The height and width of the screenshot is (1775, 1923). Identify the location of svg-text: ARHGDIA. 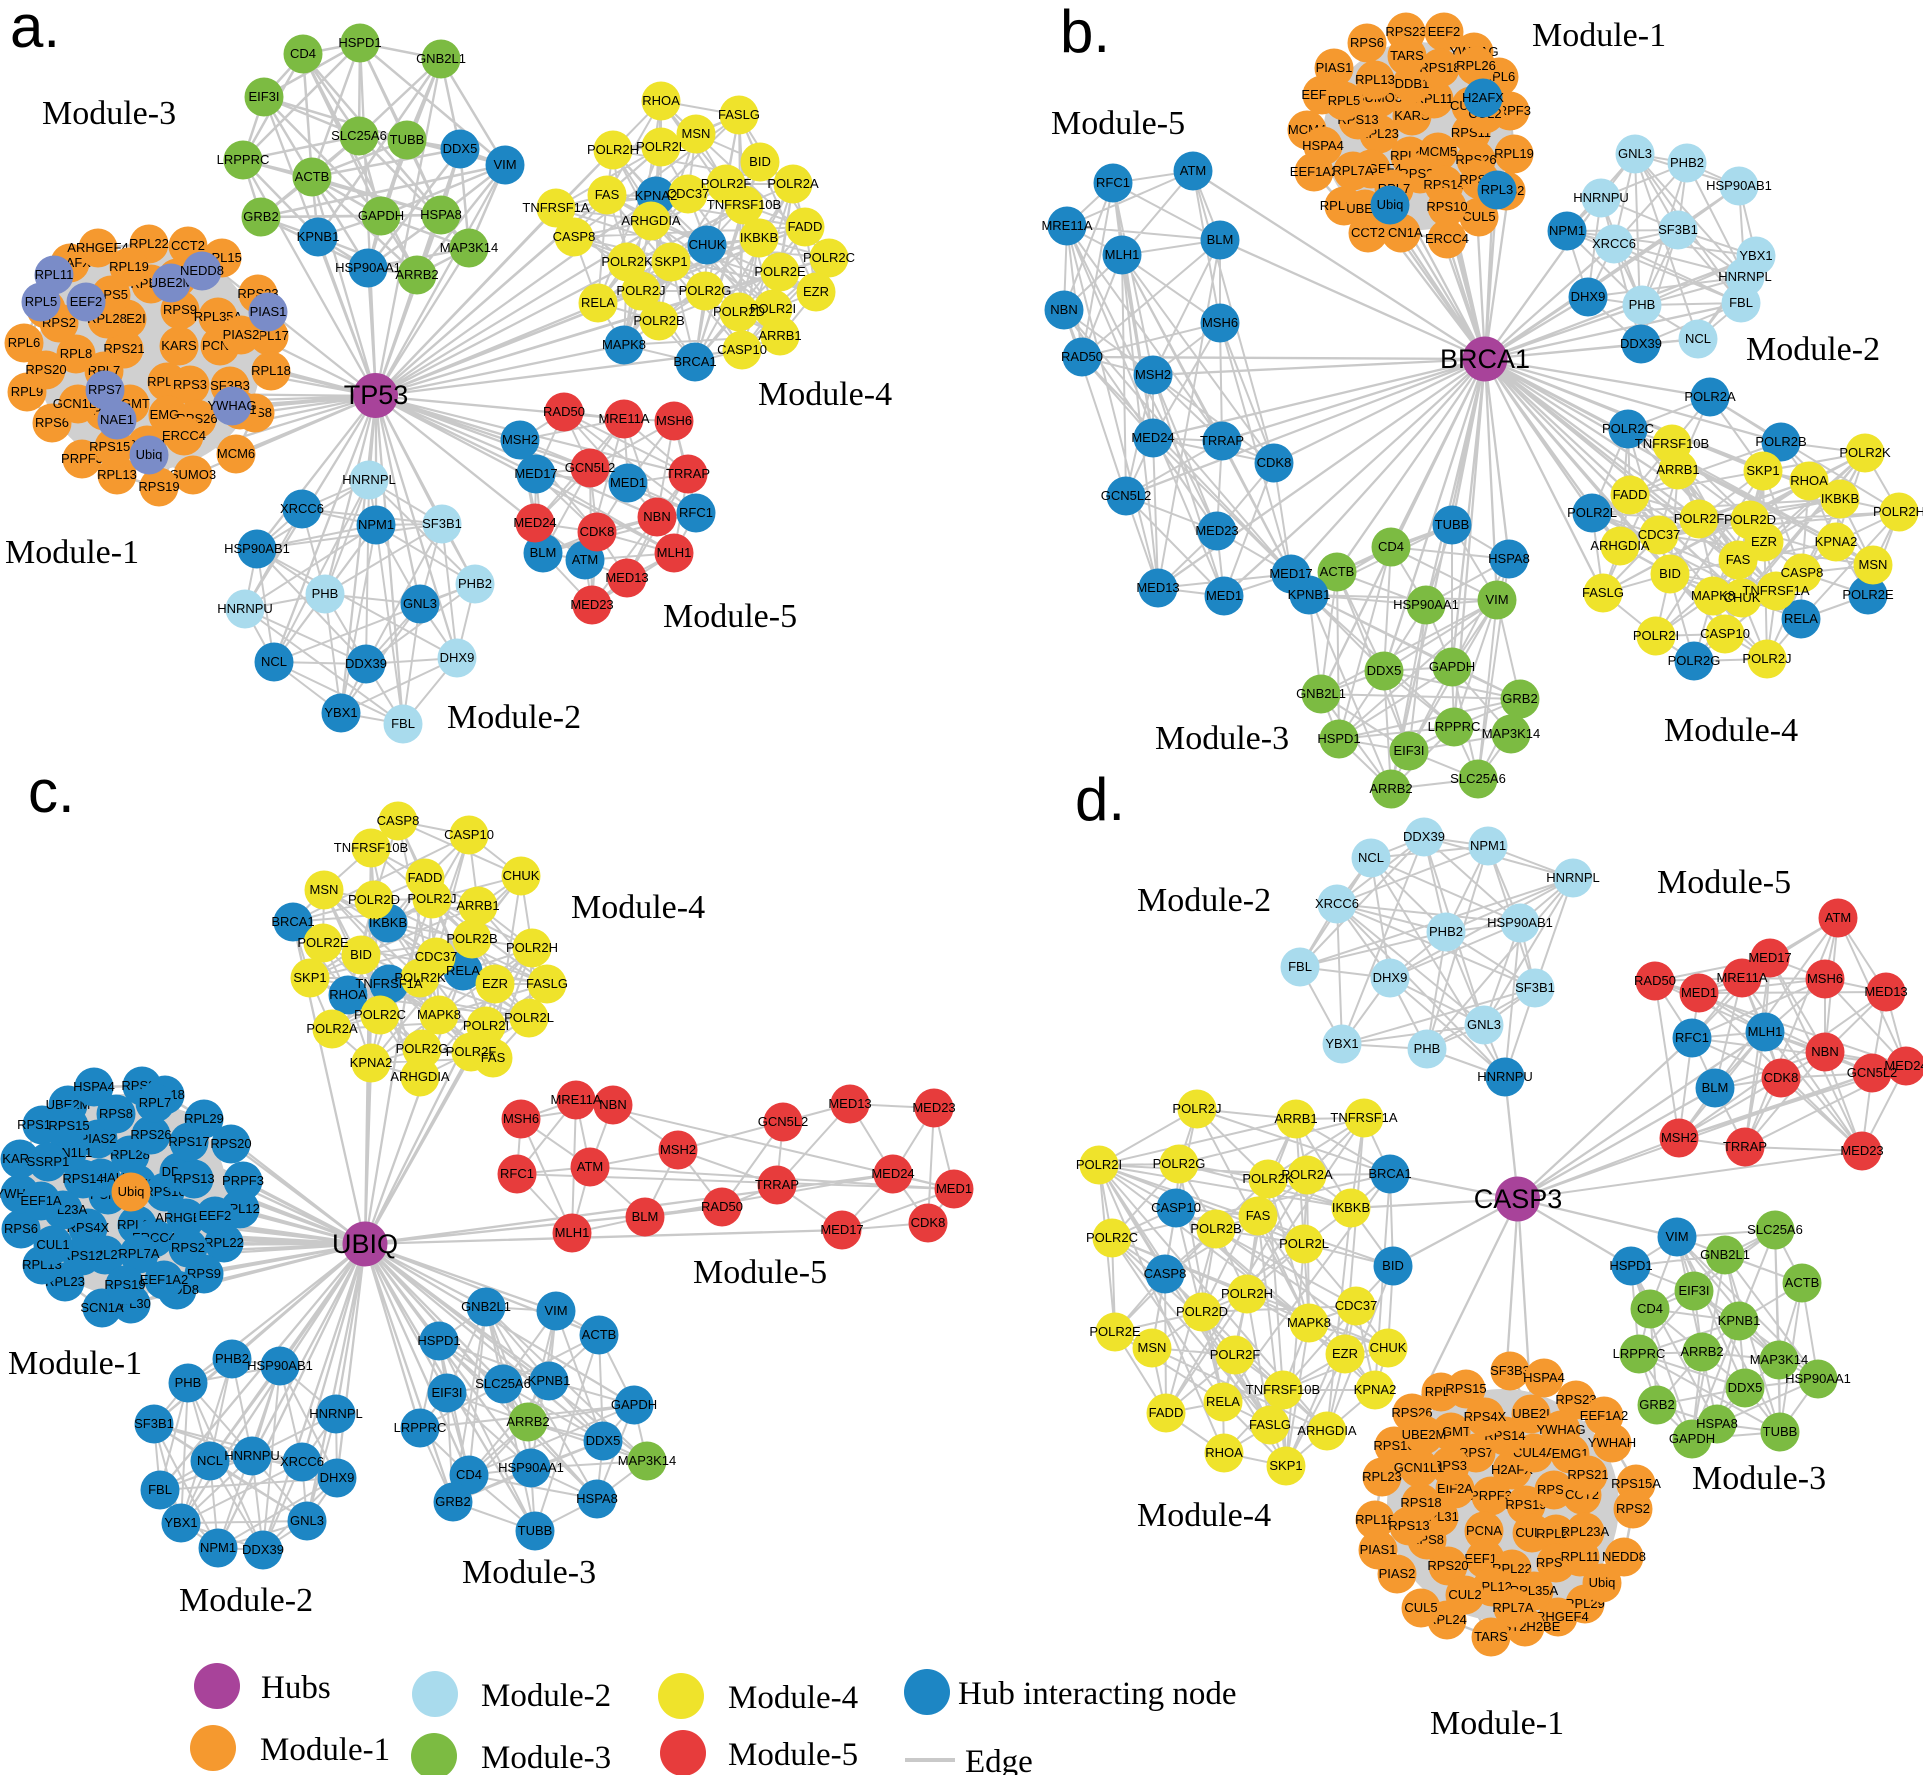
(651, 220).